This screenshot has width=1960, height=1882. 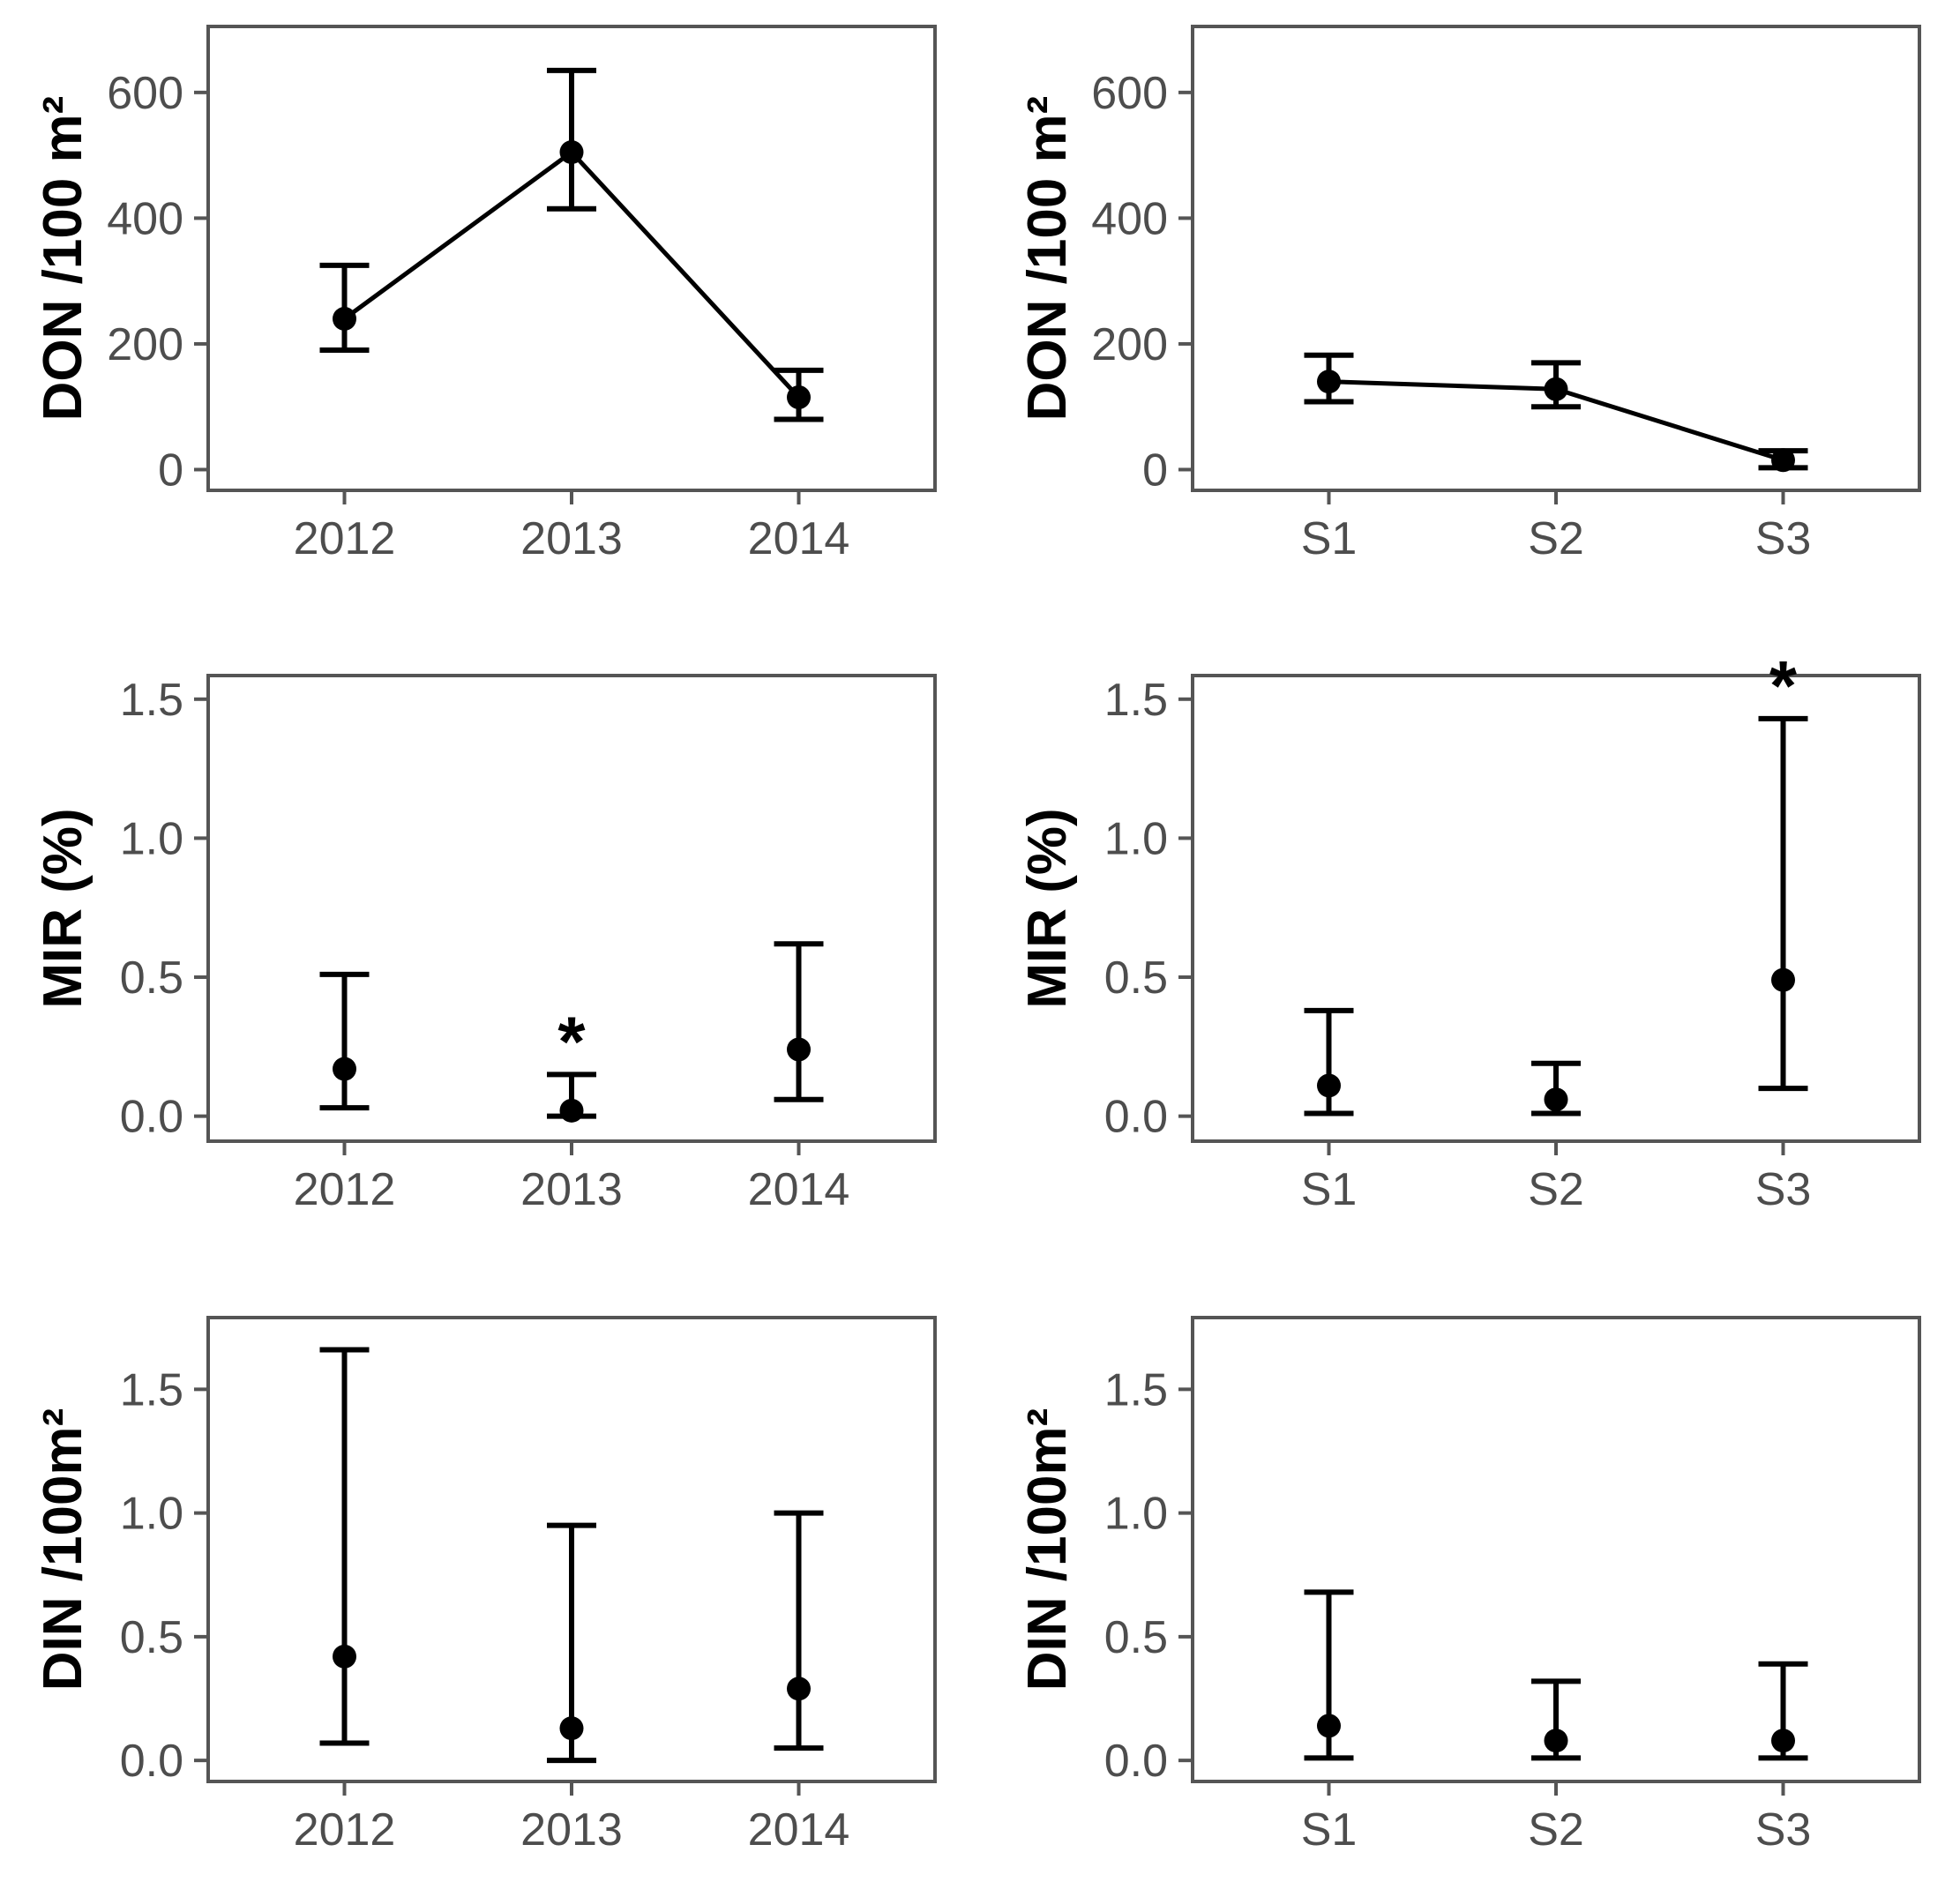 I want to click on y-axis-title-din-station: DIN /100m², so click(x=1047, y=1550).